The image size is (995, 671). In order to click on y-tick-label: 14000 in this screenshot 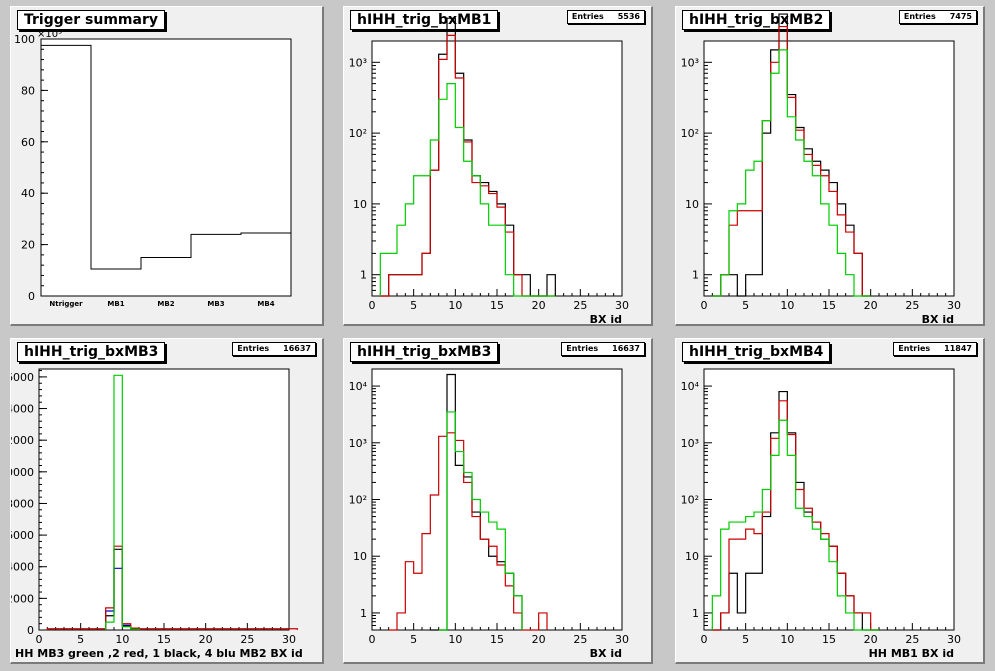, I will do `click(22, 409)`.